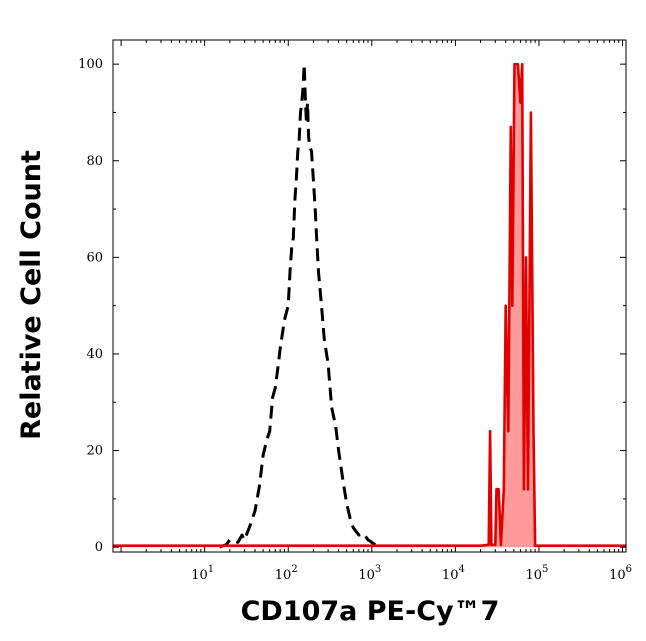  What do you see at coordinates (286, 573) in the screenshot?
I see `x-tick-label: 10²` at bounding box center [286, 573].